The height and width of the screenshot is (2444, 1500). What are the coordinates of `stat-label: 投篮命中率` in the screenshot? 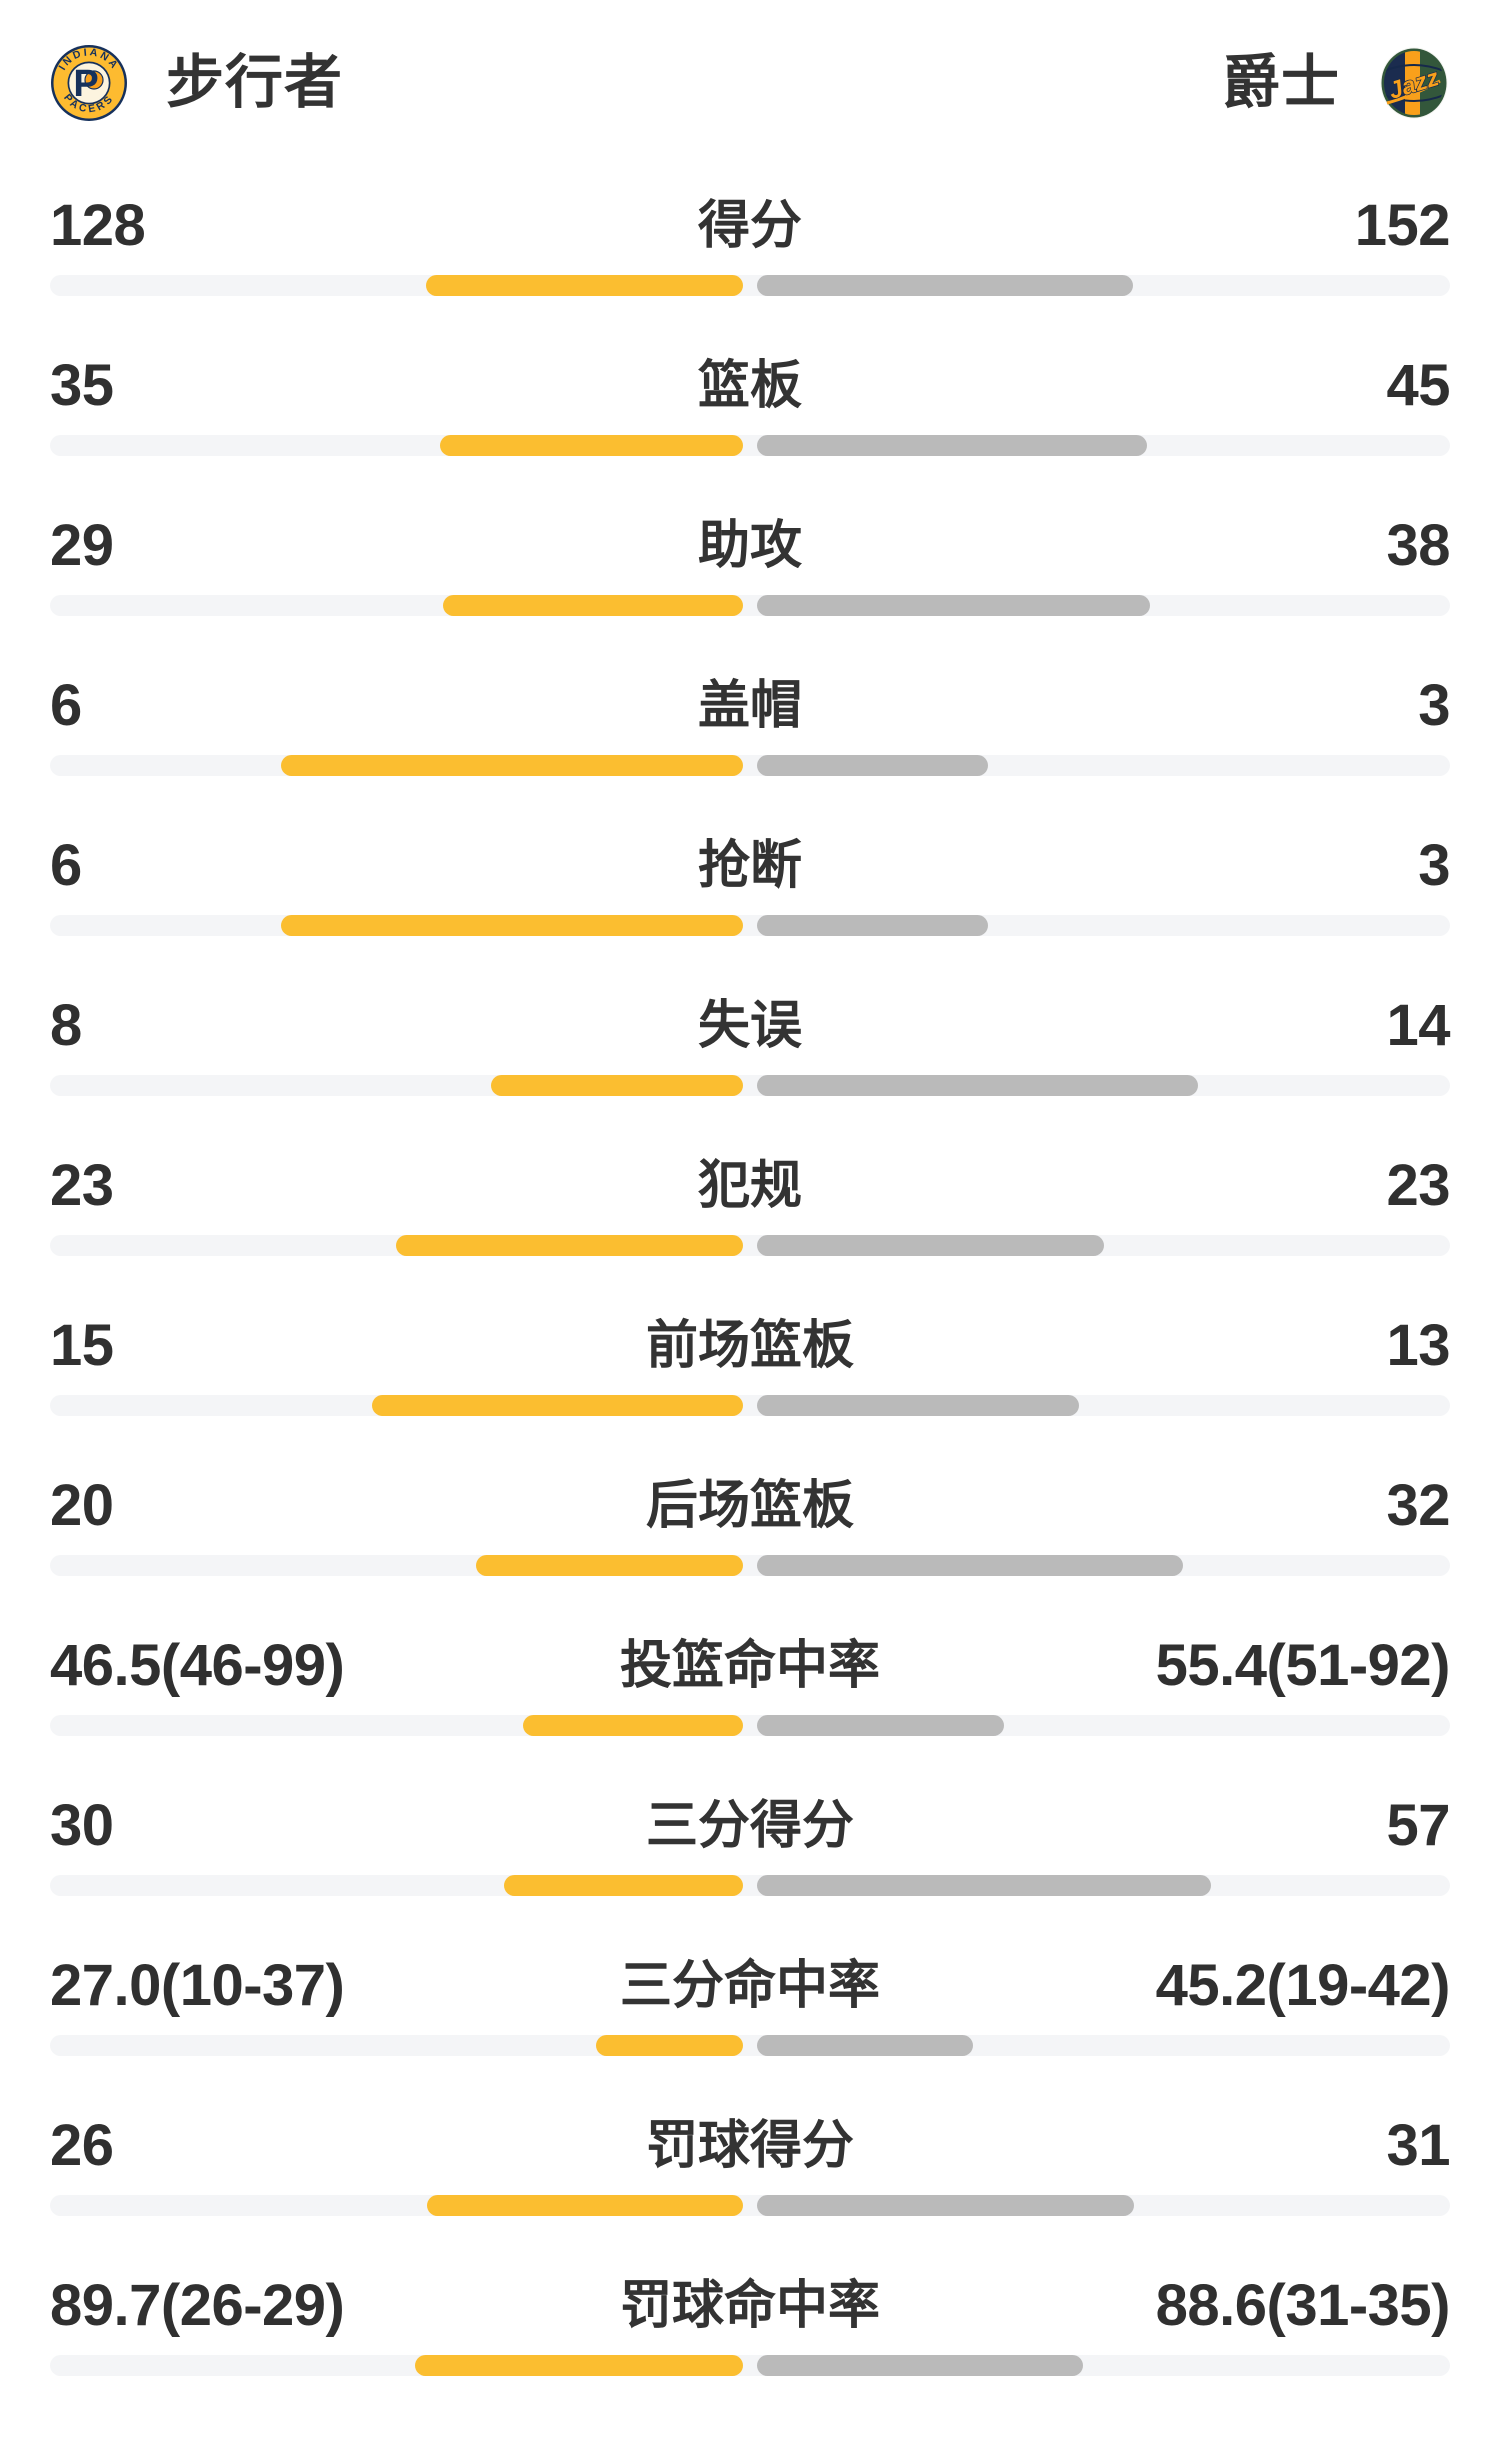 It's located at (749, 1666).